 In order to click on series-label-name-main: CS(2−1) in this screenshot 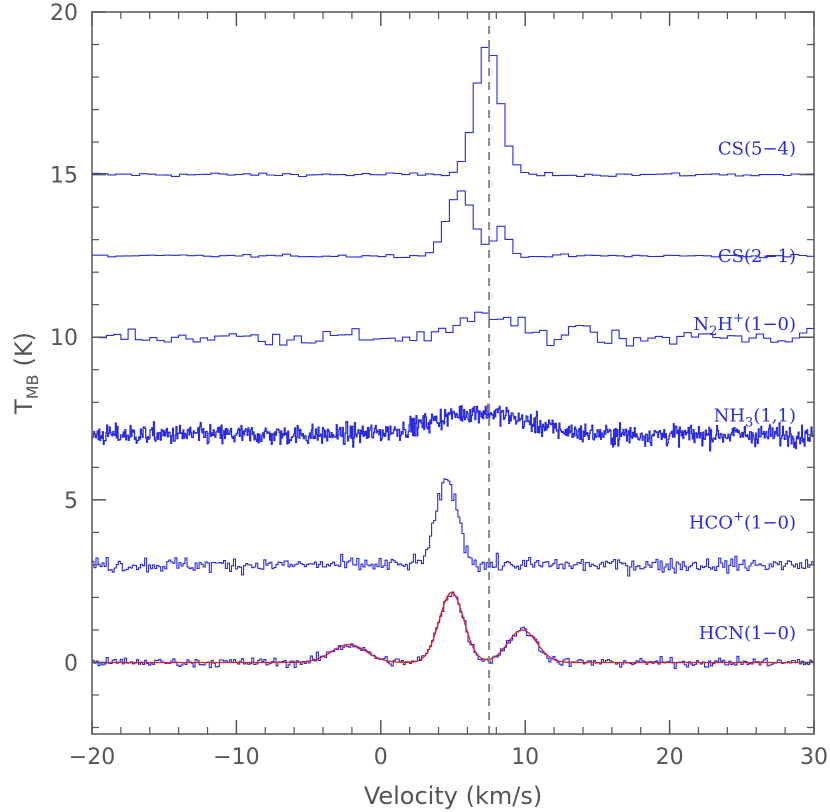, I will do `click(757, 256)`.